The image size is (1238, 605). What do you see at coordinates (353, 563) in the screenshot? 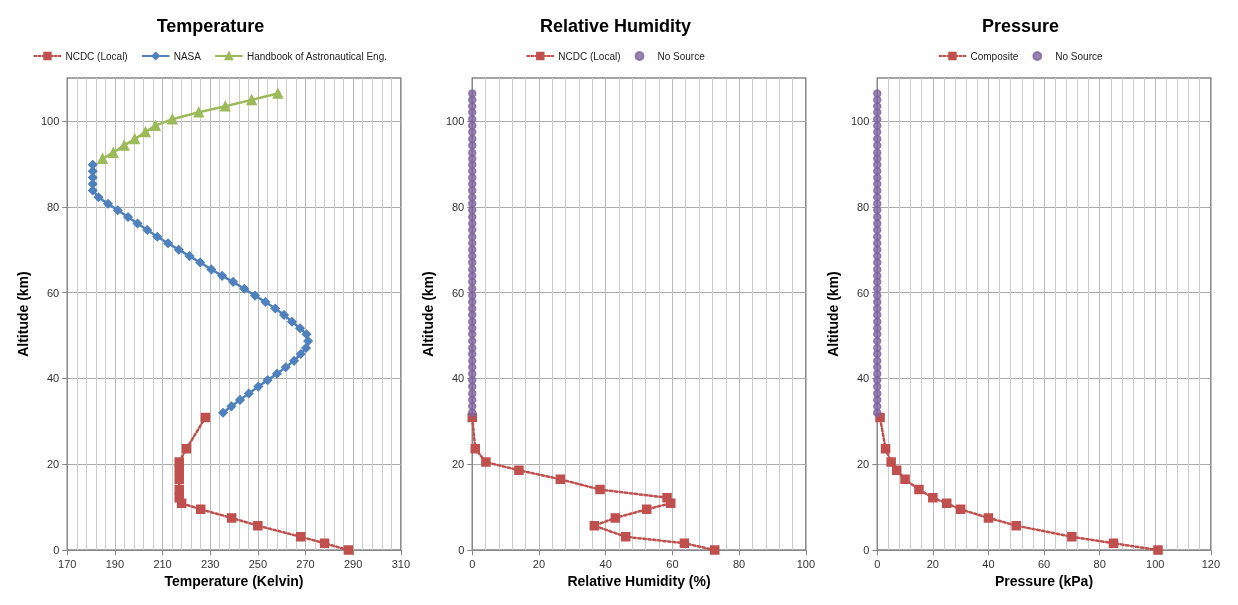
I see `x-tick-label: 290` at bounding box center [353, 563].